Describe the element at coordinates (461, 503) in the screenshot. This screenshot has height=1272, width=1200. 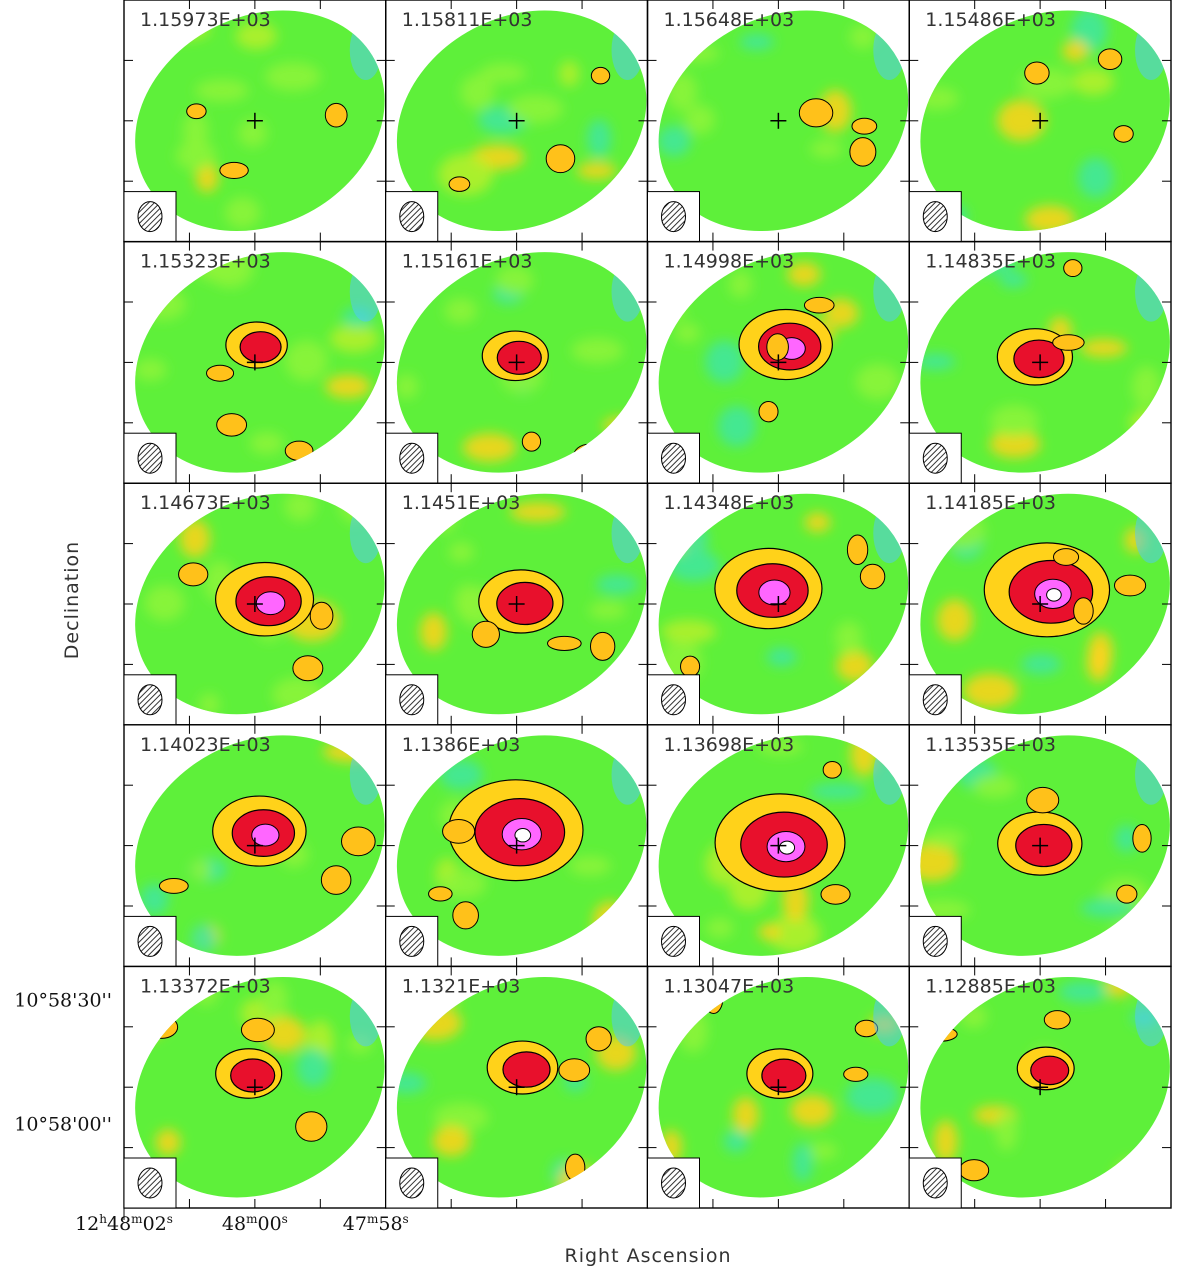
I see `channel-label: 1.1451E+03` at that location.